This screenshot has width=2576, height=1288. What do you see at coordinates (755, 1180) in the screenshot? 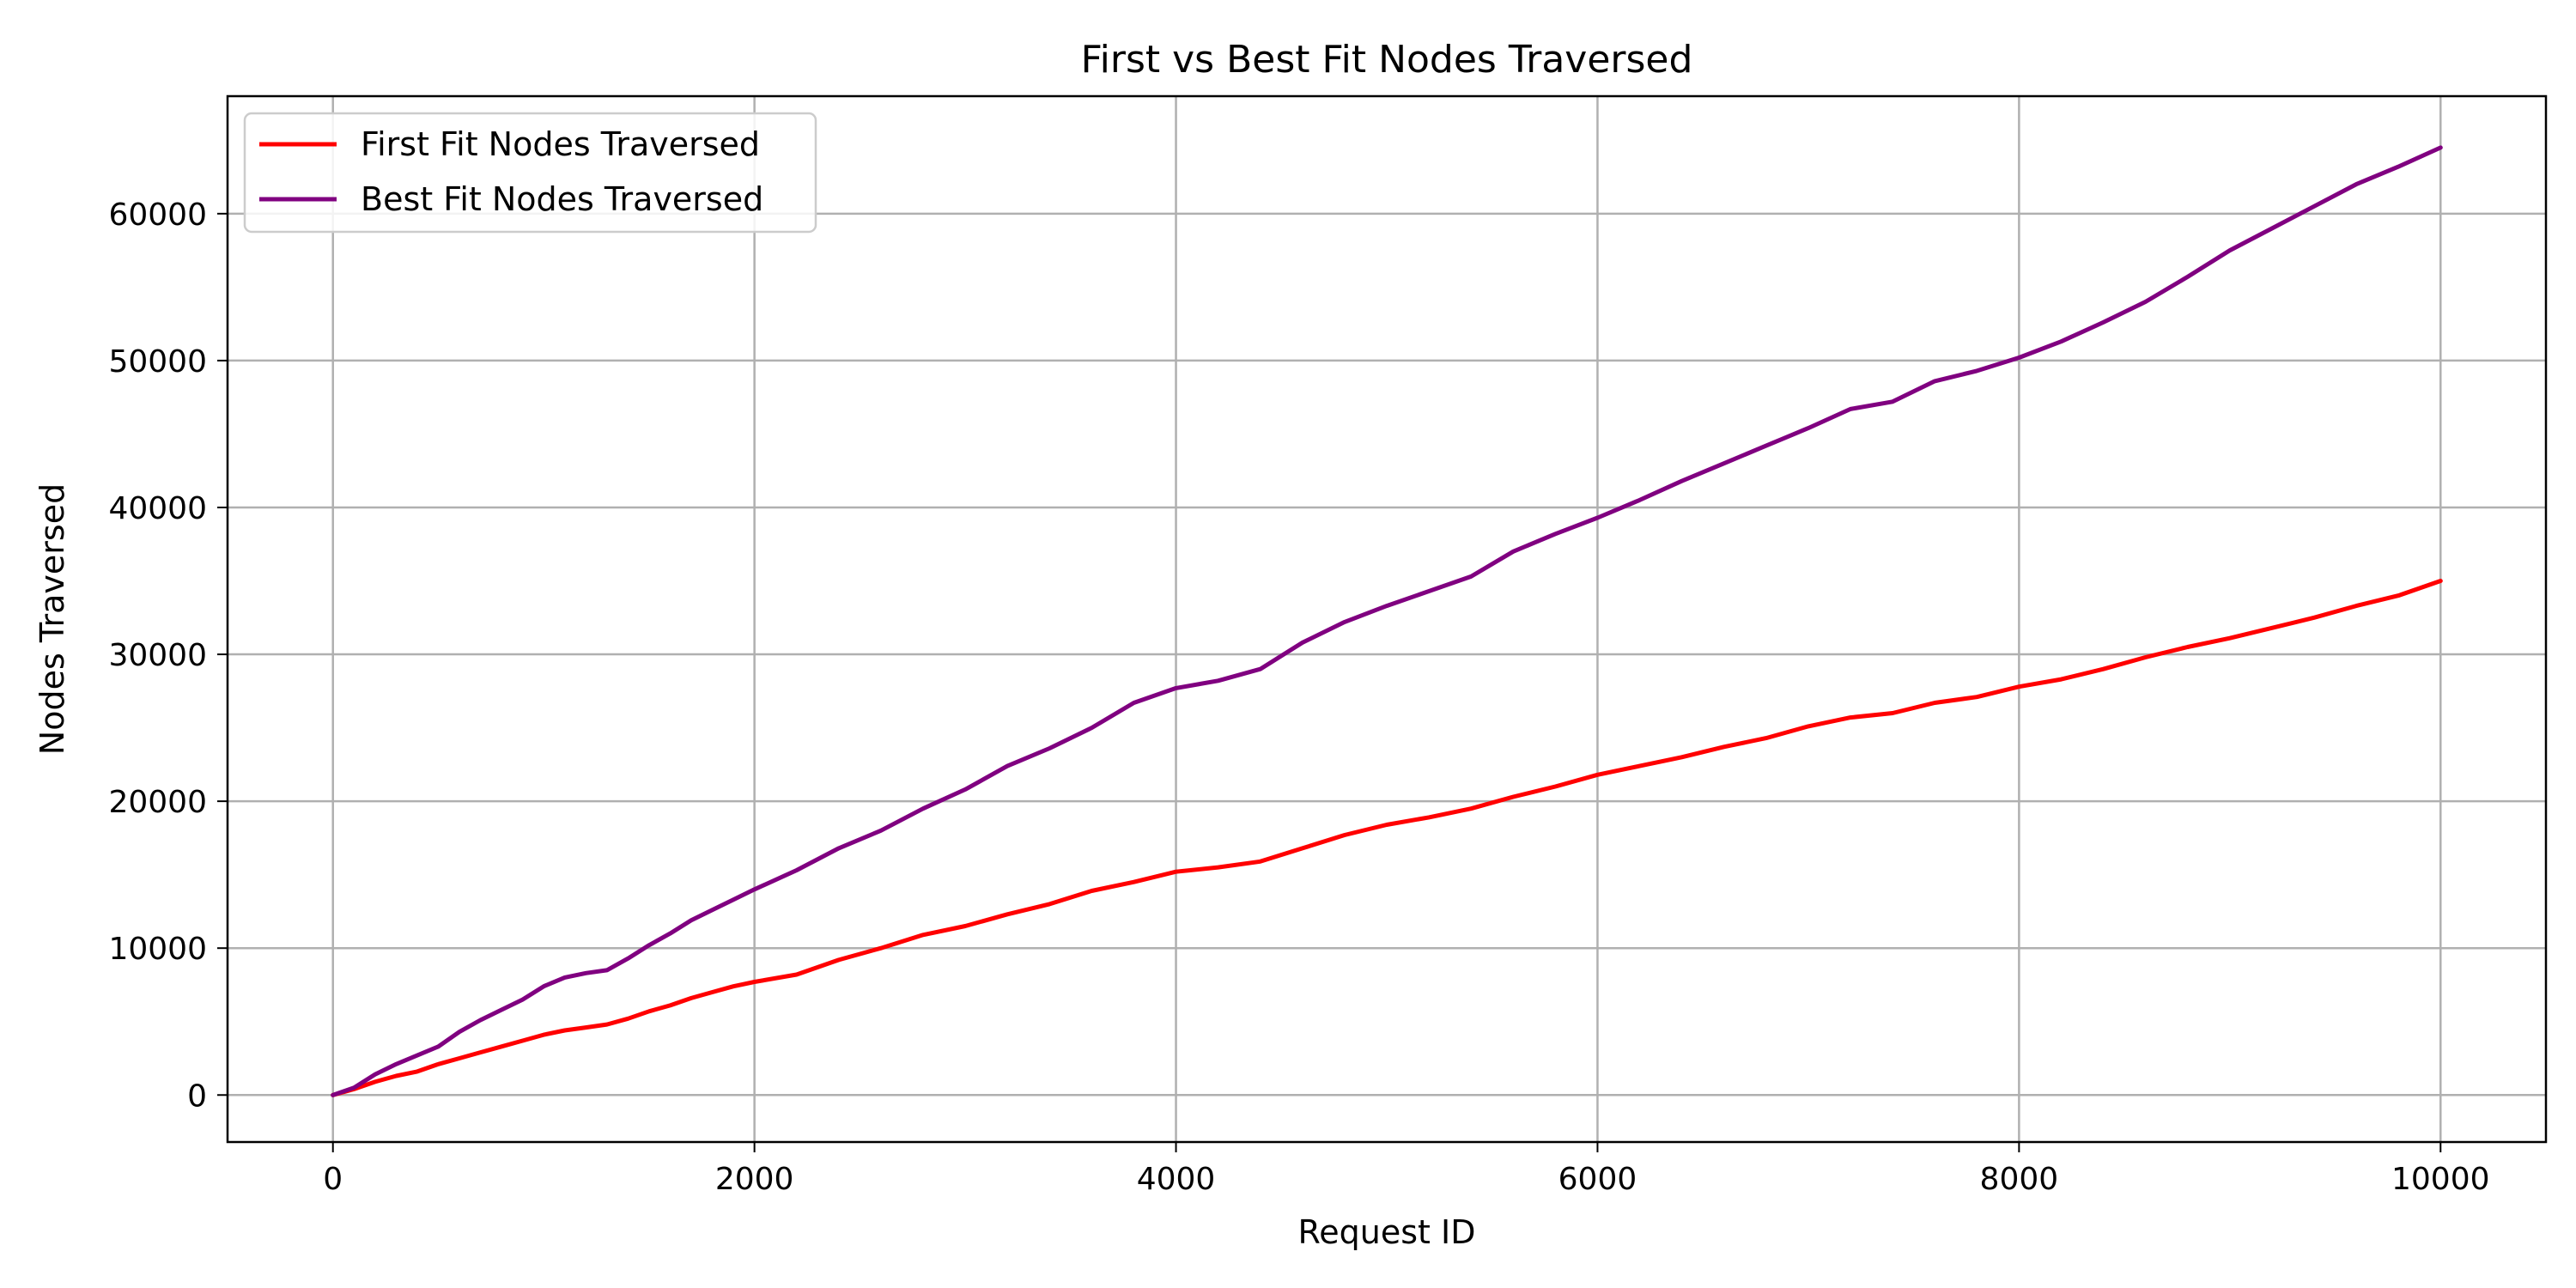
I see `x-tick-label: 2000` at bounding box center [755, 1180].